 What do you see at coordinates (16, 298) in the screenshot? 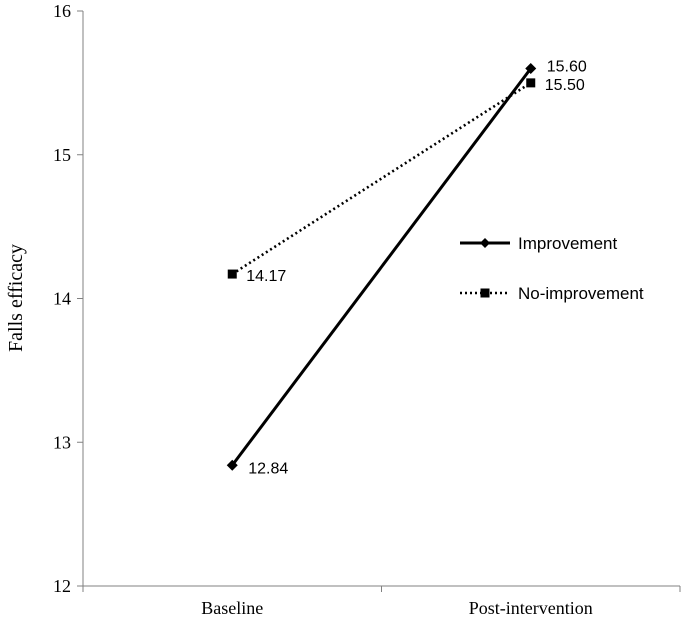
I see `y-axis-label: Falls efficacy` at bounding box center [16, 298].